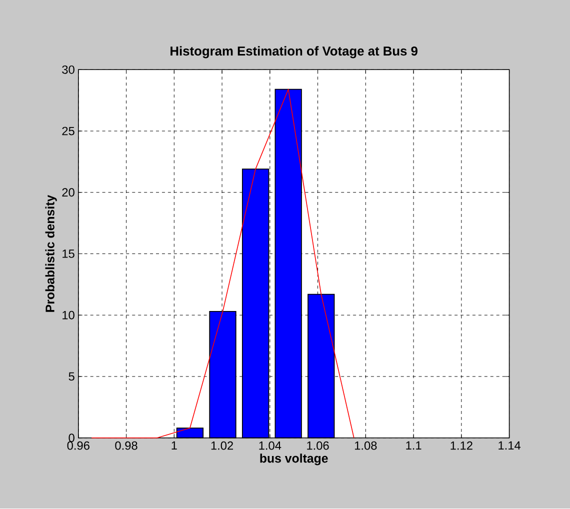  Describe the element at coordinates (365, 446) in the screenshot. I see `x-tick-label: 1.08` at that location.